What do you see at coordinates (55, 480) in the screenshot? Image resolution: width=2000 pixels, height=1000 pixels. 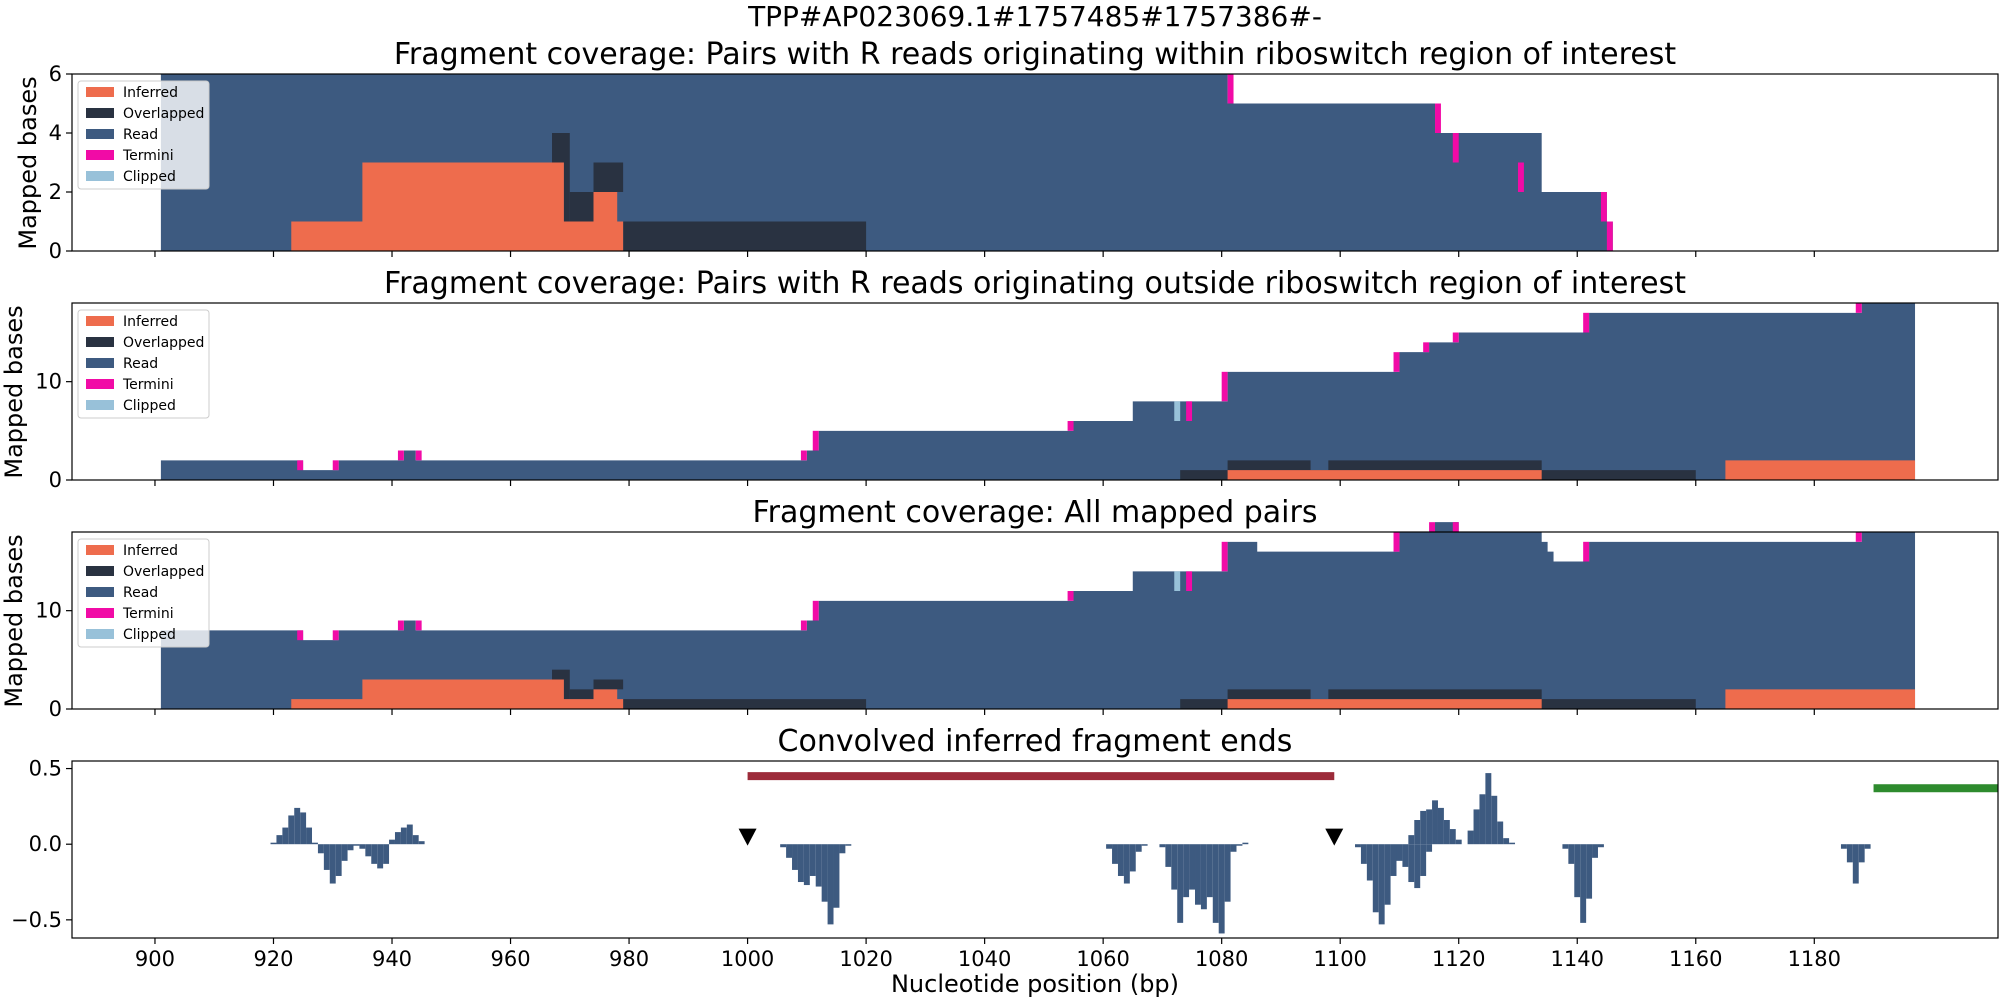 I see `y-tick-label: 0` at bounding box center [55, 480].